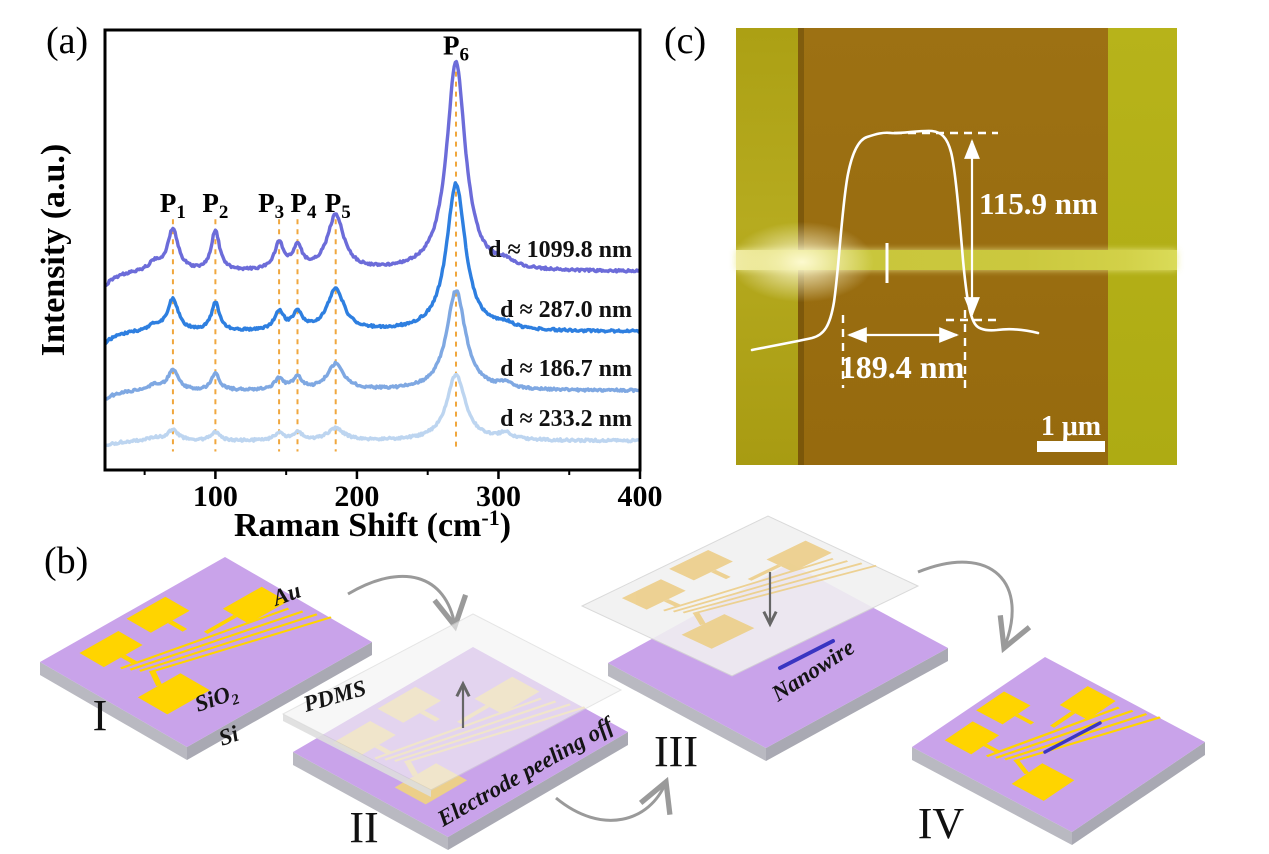  What do you see at coordinates (902, 367) in the screenshot?
I see `width-annotation: 189.4 nm` at bounding box center [902, 367].